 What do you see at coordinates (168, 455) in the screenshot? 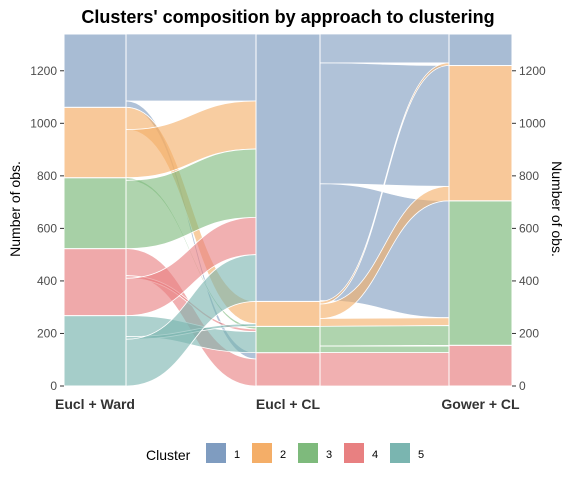
I see `legend-title: Cluster` at bounding box center [168, 455].